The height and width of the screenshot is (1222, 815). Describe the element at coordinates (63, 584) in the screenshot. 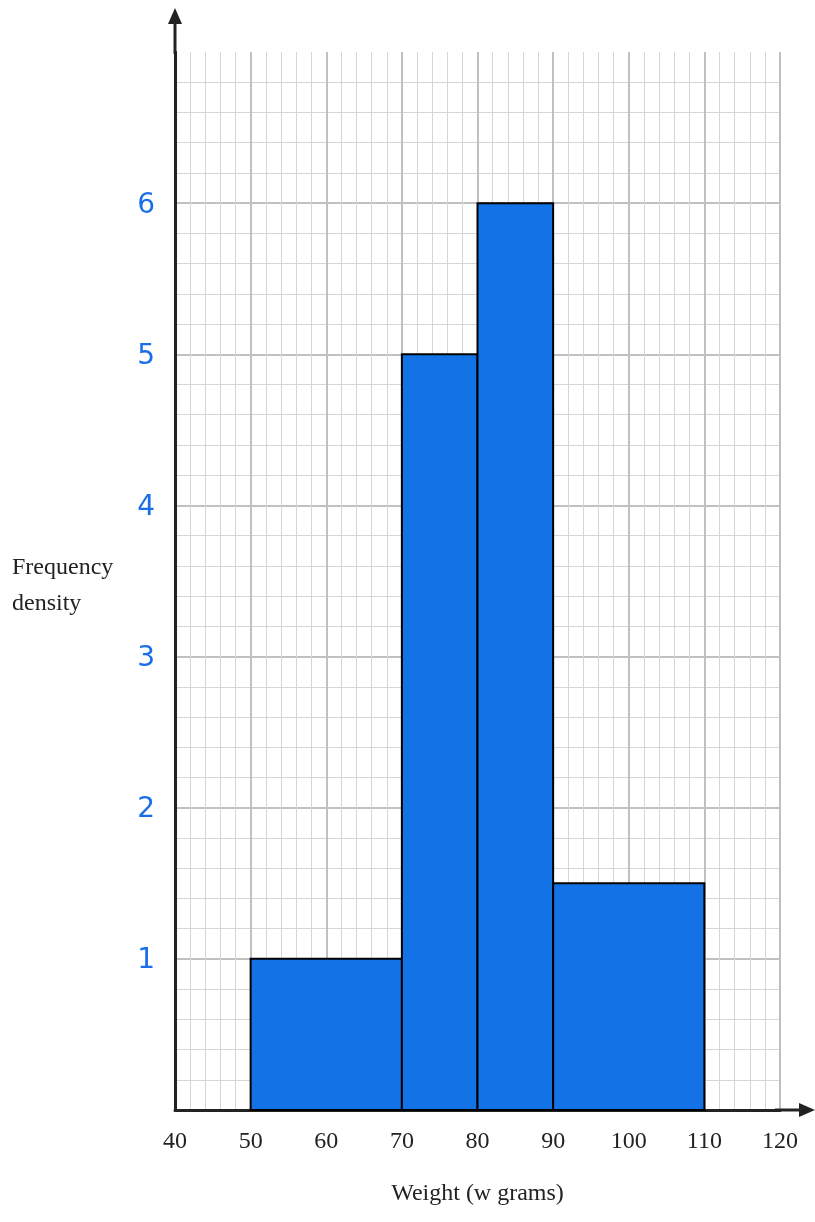

I see `y-axis-title: Frequency density` at that location.